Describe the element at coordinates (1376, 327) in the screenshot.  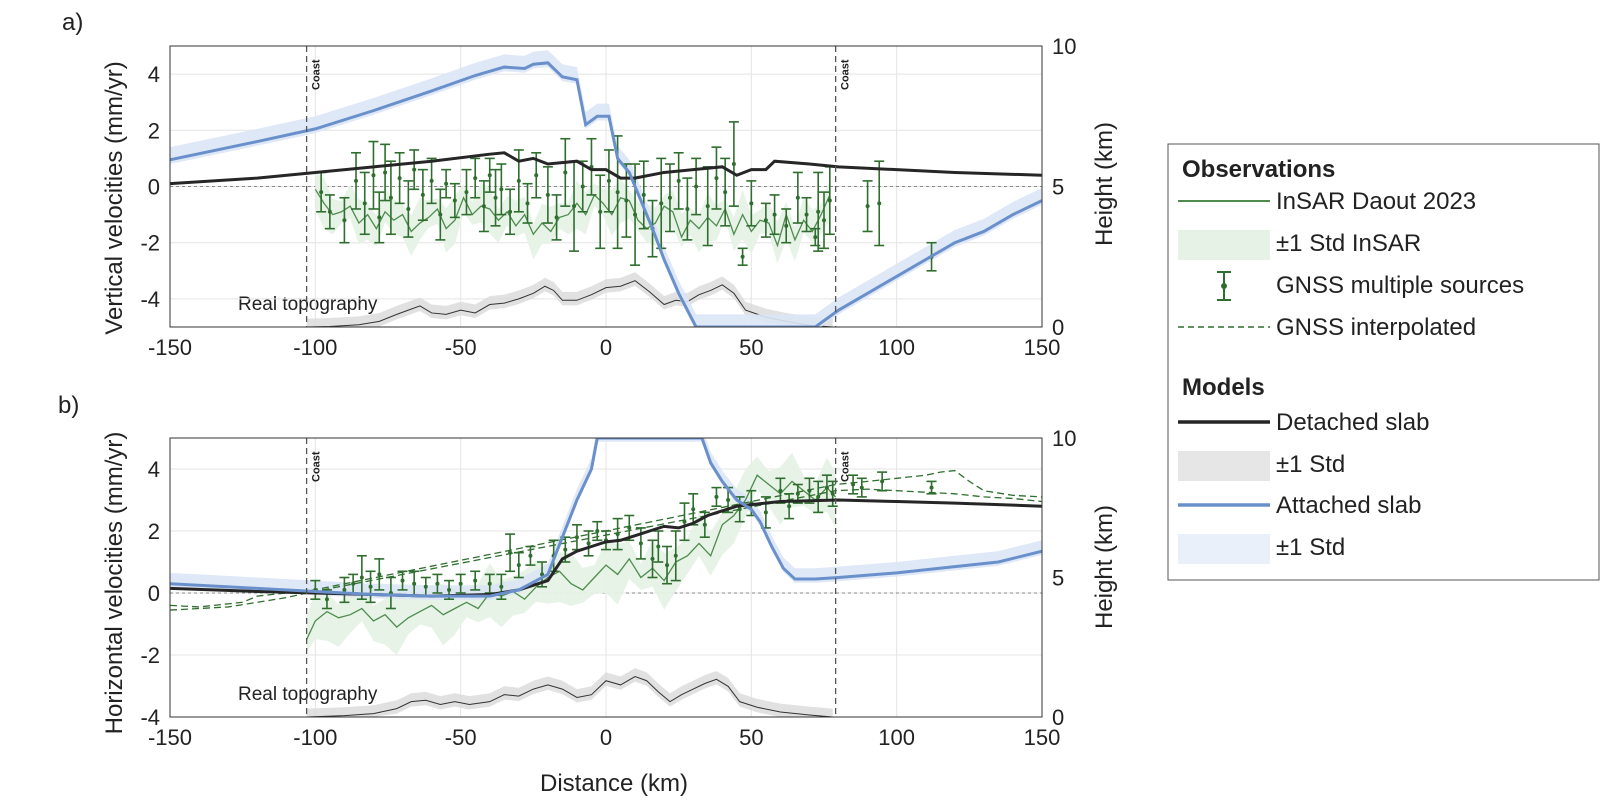
I see `legend-gnss-interp-label: GNSS interpolated` at that location.